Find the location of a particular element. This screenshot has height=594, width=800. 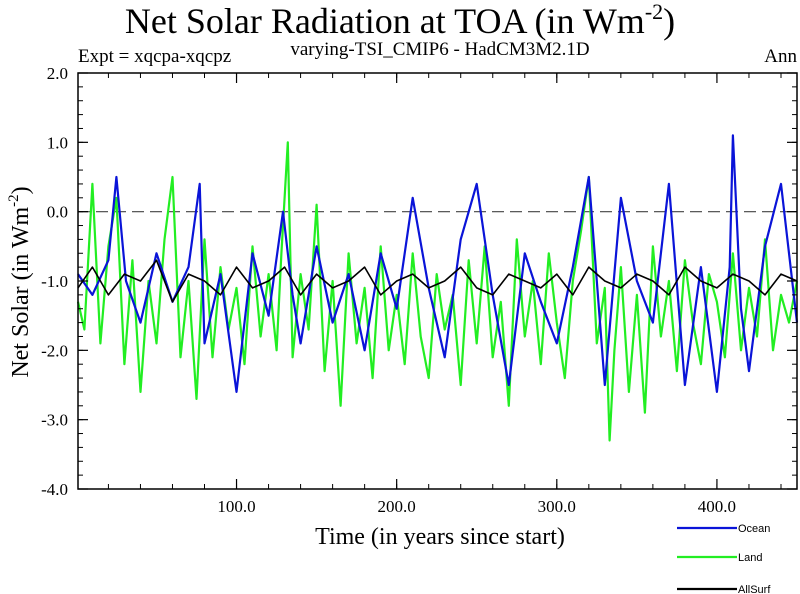

legend-label-land: Land is located at coordinates (750, 558).